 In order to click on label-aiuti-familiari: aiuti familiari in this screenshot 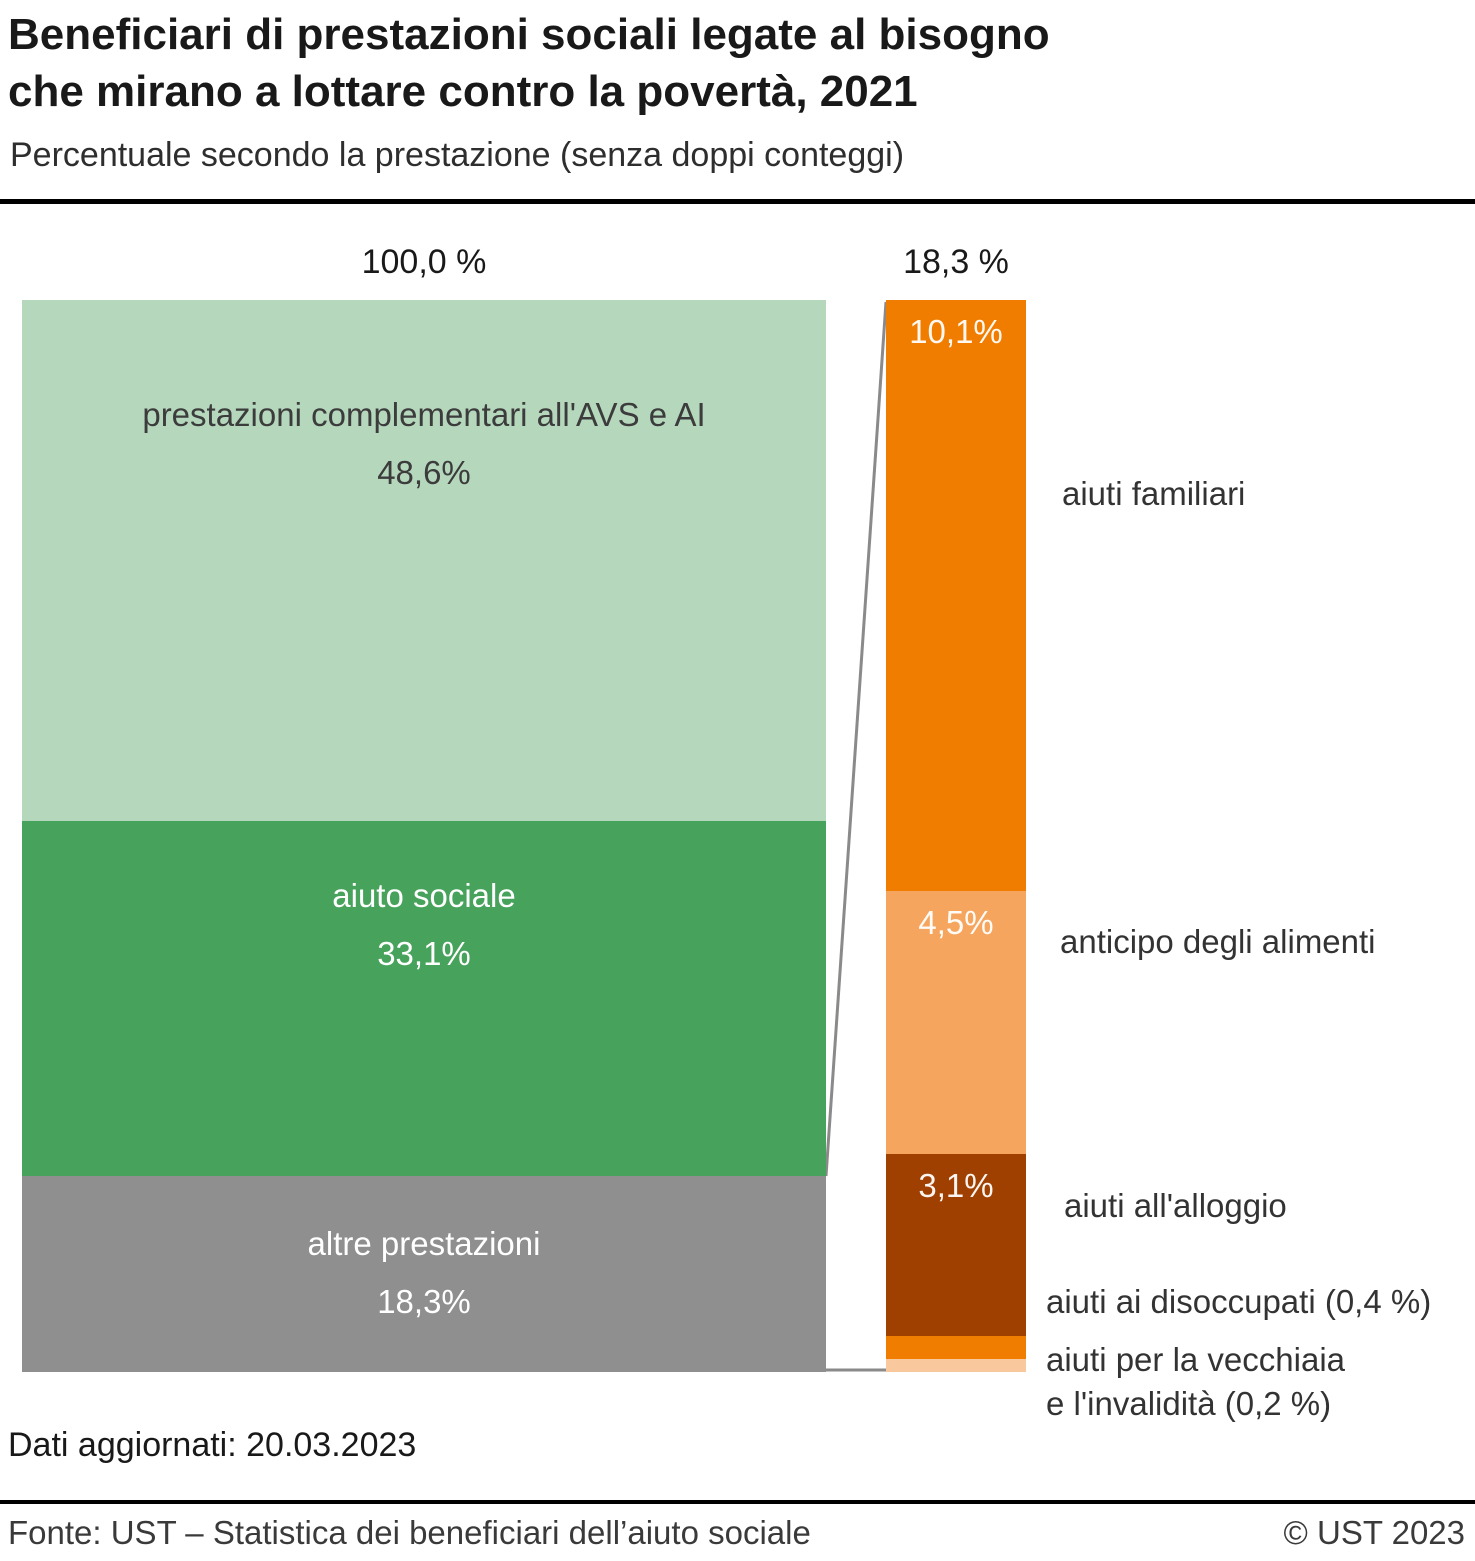, I will do `click(1154, 493)`.